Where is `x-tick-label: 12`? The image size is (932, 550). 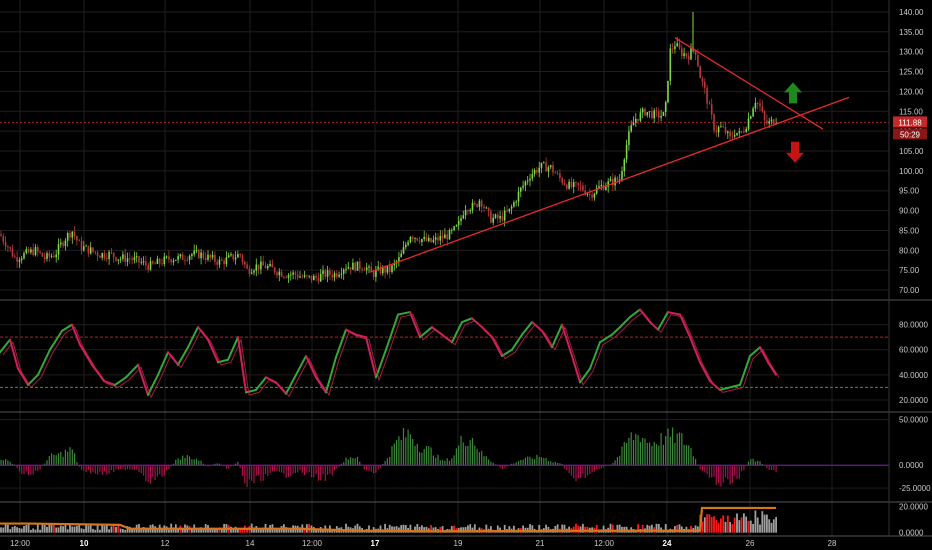
x-tick-label: 12 is located at coordinates (165, 543).